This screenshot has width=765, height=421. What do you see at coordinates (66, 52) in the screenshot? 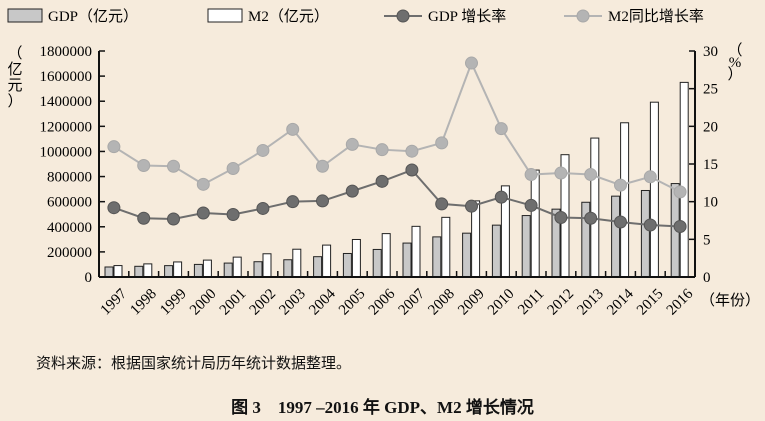
I see `left-tick-label: 1800000` at bounding box center [66, 52].